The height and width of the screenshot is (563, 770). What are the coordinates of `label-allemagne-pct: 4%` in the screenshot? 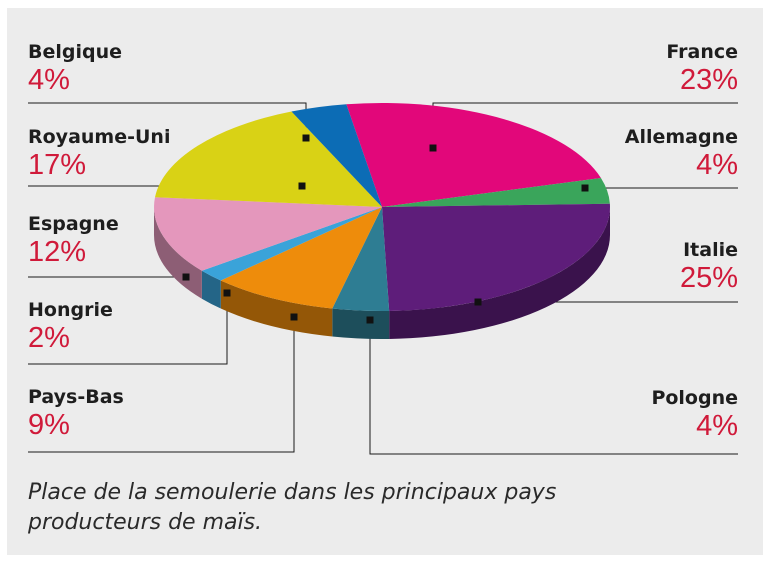 It's located at (717, 165).